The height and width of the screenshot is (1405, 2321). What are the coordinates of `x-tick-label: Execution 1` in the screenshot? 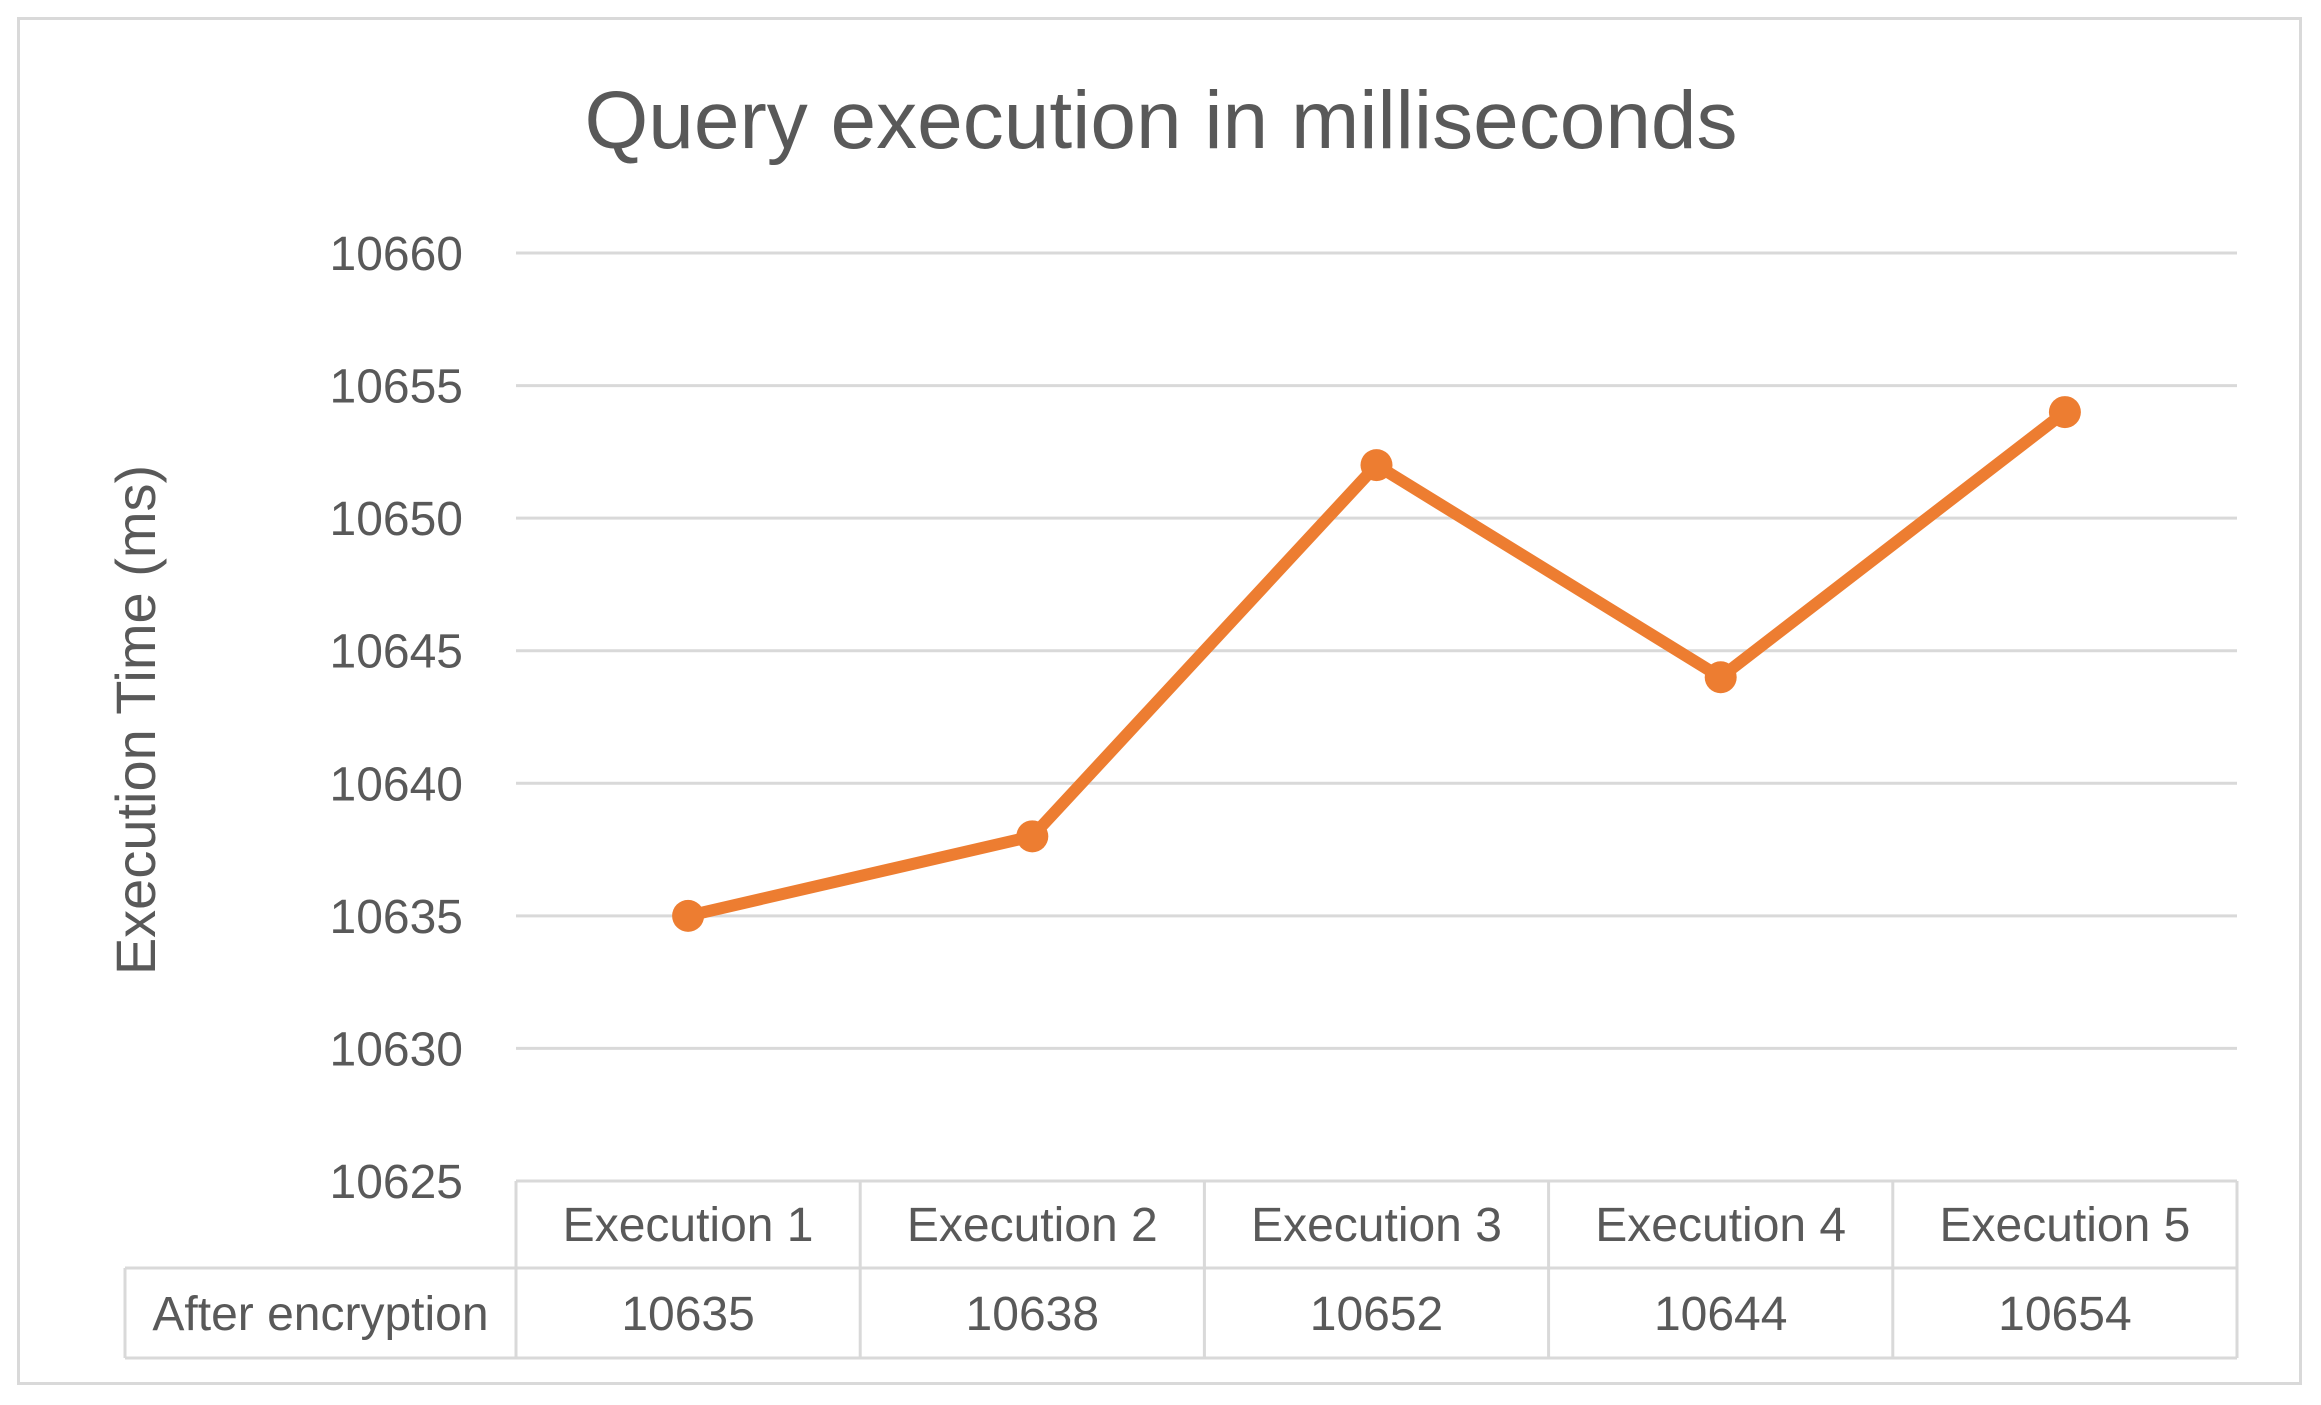 It's located at (688, 1225).